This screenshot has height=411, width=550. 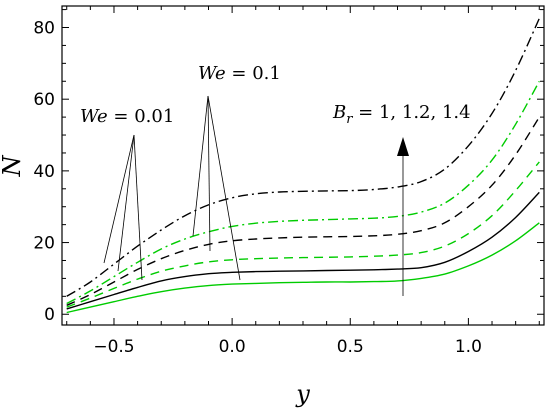 What do you see at coordinates (13, 166) in the screenshot?
I see `y-axis-label: N` at bounding box center [13, 166].